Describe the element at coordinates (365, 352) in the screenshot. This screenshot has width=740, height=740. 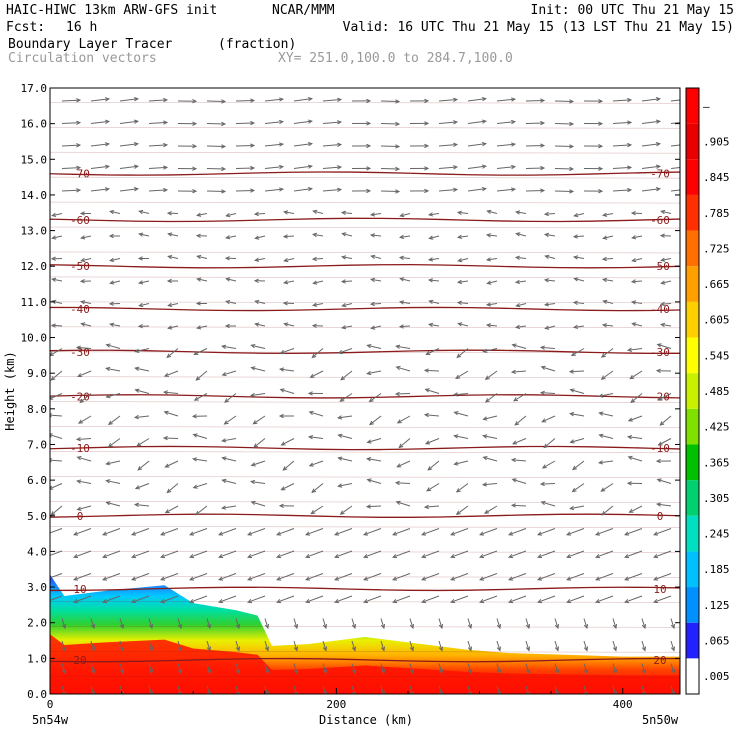
I see `temperature-contour` at that location.